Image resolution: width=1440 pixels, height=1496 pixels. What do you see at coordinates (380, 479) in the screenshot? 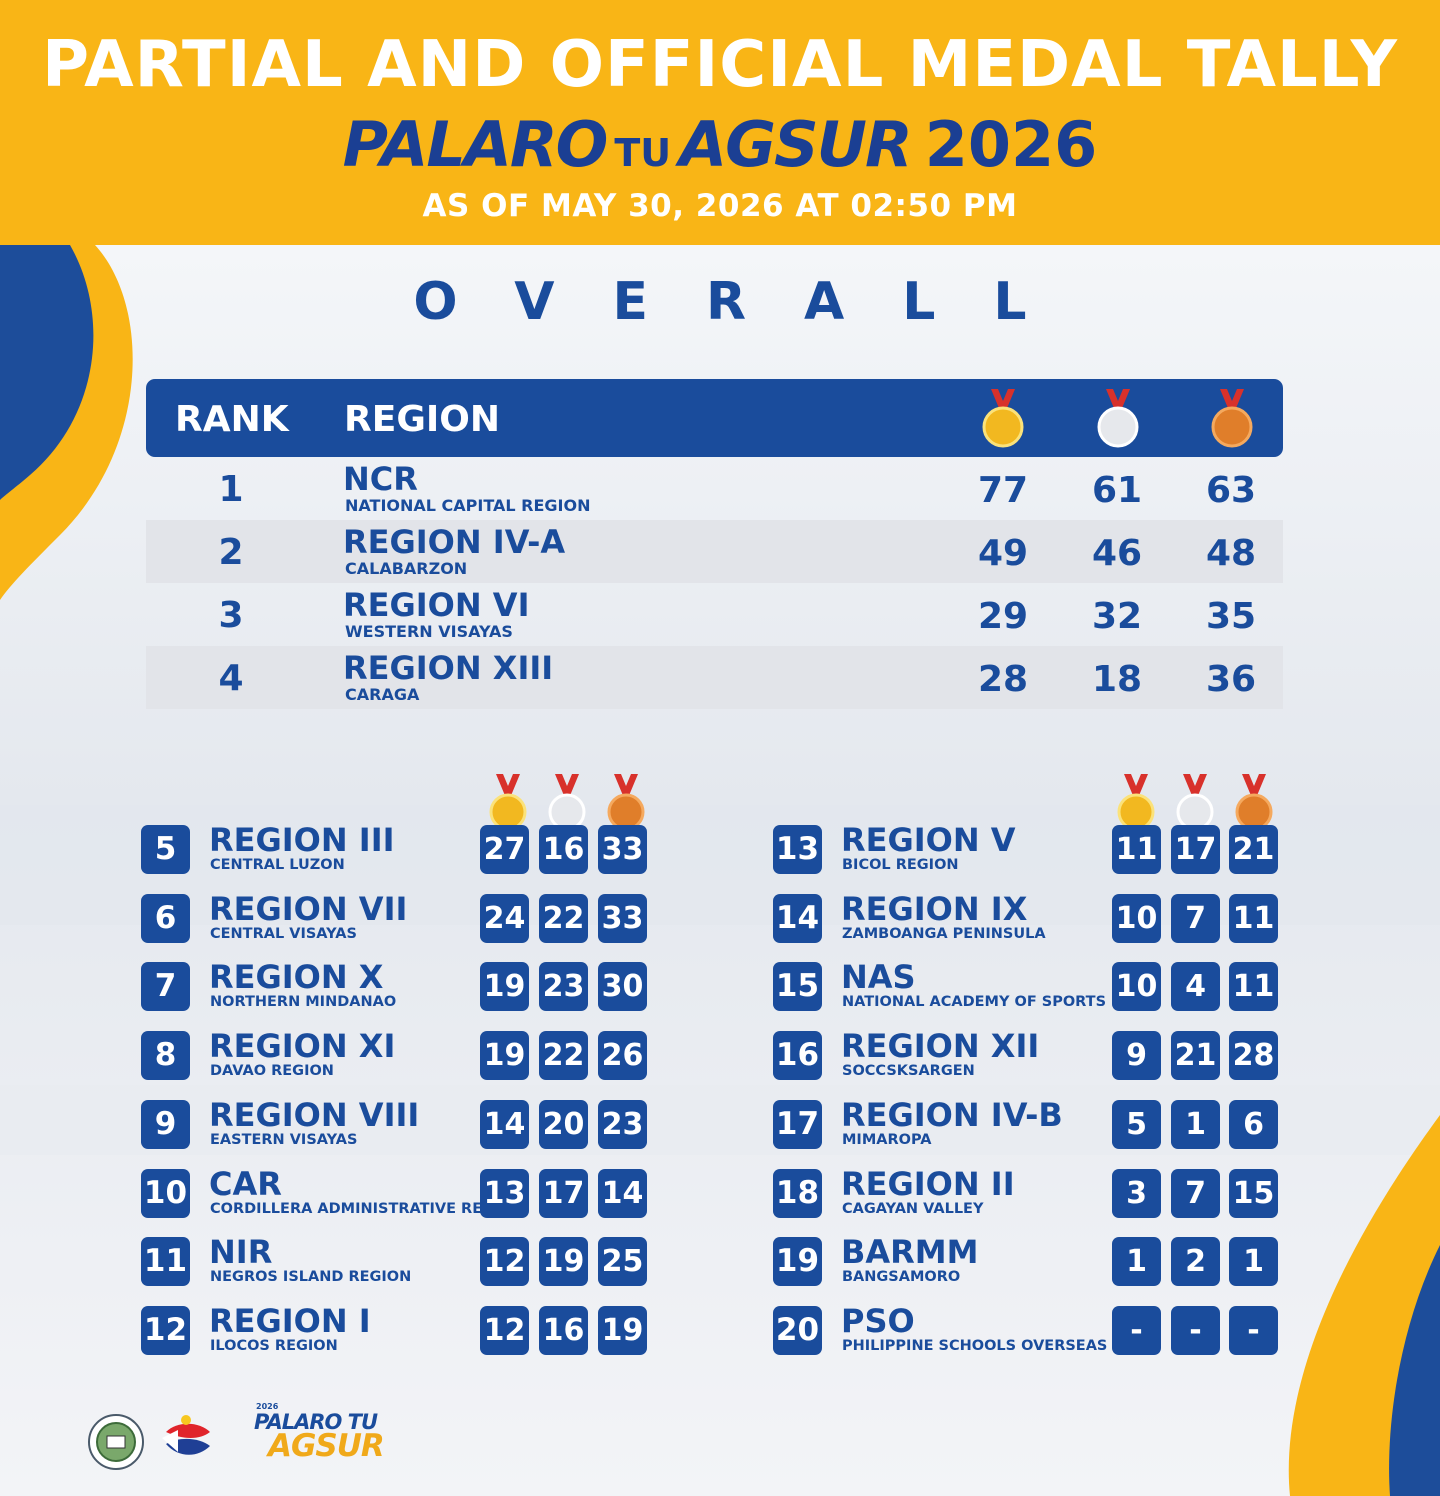
I see `region-name: NCR` at bounding box center [380, 479].